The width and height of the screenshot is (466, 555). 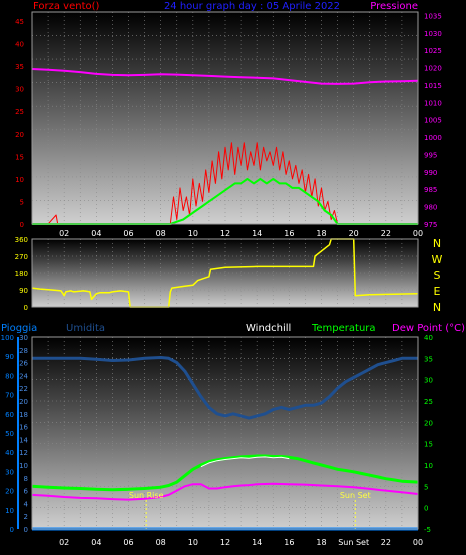 I want to click on rain-tick-label: 80, so click(x=9, y=376).